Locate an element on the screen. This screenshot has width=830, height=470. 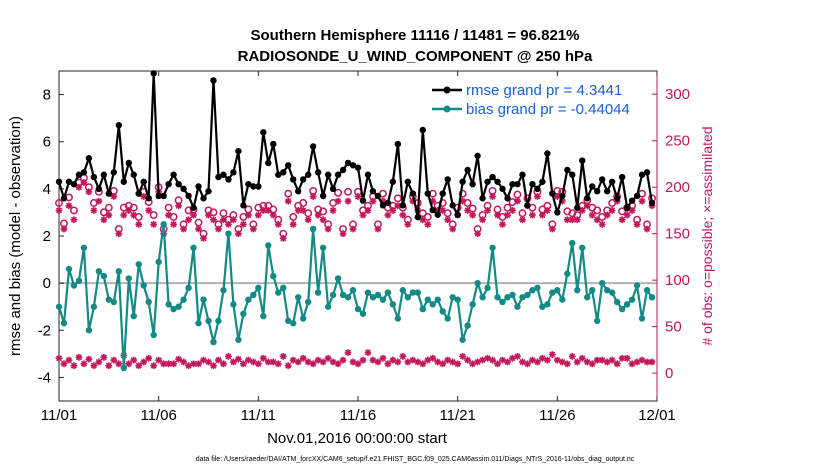
x-tick-label: 11/21 is located at coordinates (457, 415).